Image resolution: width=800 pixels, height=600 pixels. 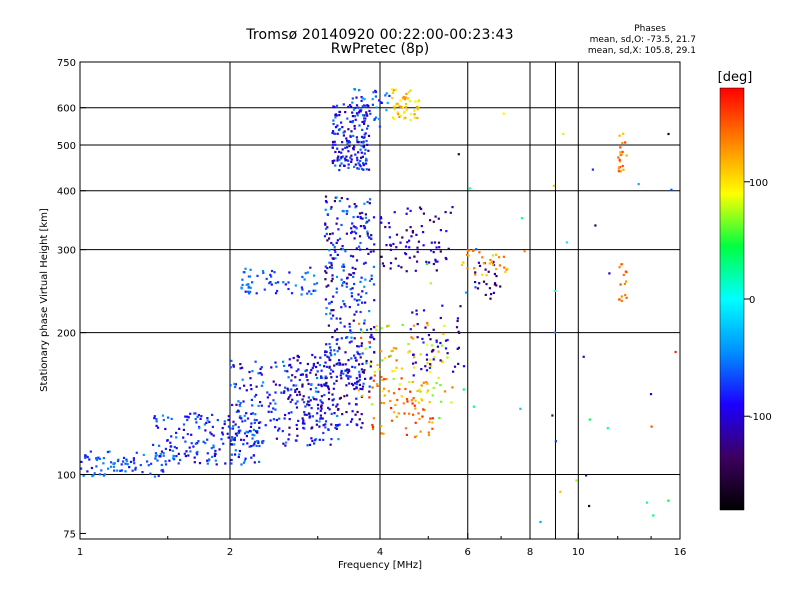 What do you see at coordinates (66, 192) in the screenshot?
I see `y-tick-label: 400` at bounding box center [66, 192].